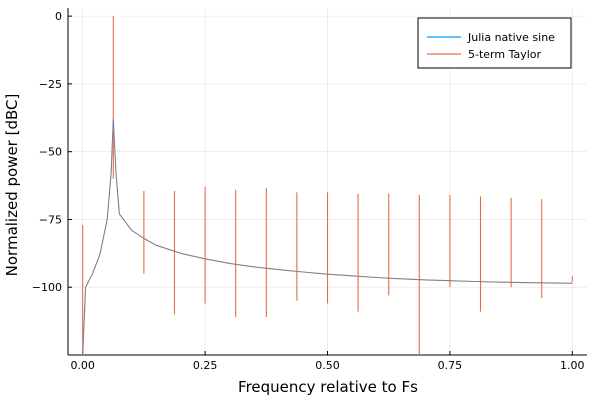  What do you see at coordinates (505, 54) in the screenshot?
I see `legend-label-5-term-taylor: 5-term Taylor` at bounding box center [505, 54].